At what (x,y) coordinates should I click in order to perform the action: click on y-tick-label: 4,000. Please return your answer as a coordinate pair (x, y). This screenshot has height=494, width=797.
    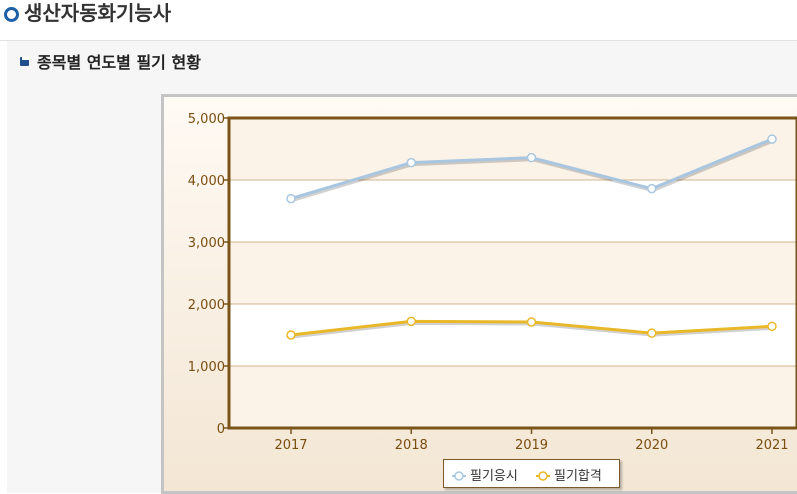
    Looking at the image, I should click on (206, 181).